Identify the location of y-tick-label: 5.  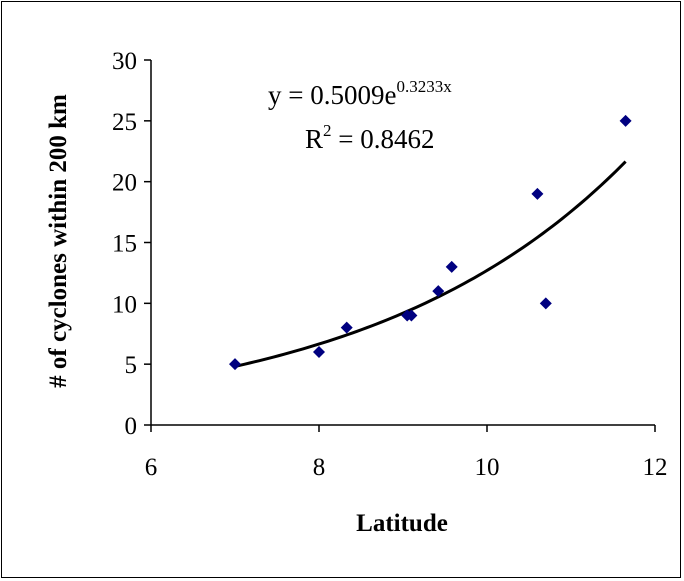
(131, 365).